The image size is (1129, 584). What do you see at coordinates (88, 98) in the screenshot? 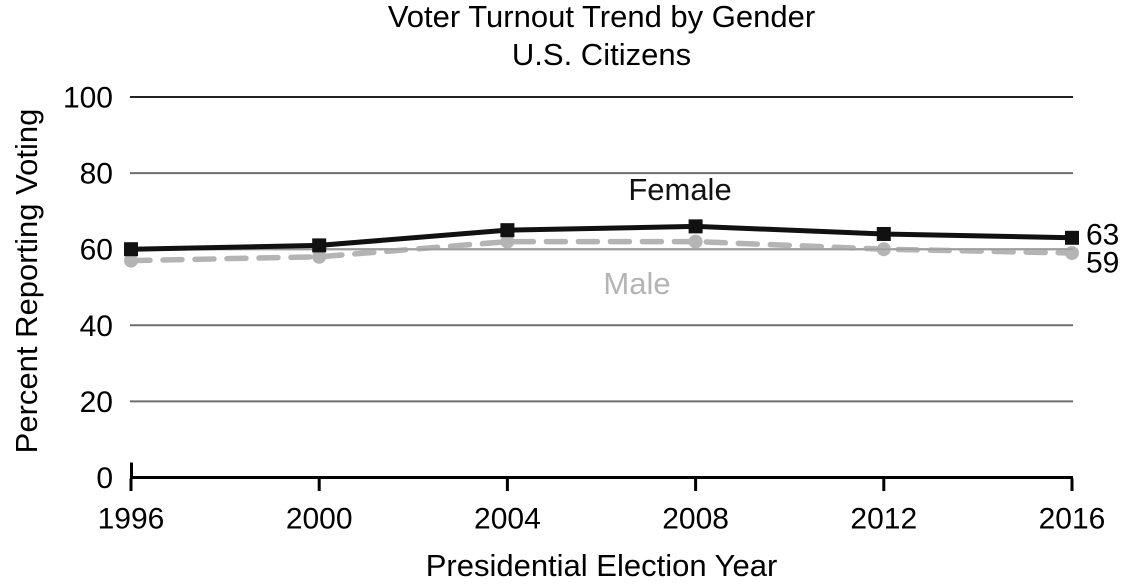
I see `y-tick-label-100: 100` at bounding box center [88, 98].